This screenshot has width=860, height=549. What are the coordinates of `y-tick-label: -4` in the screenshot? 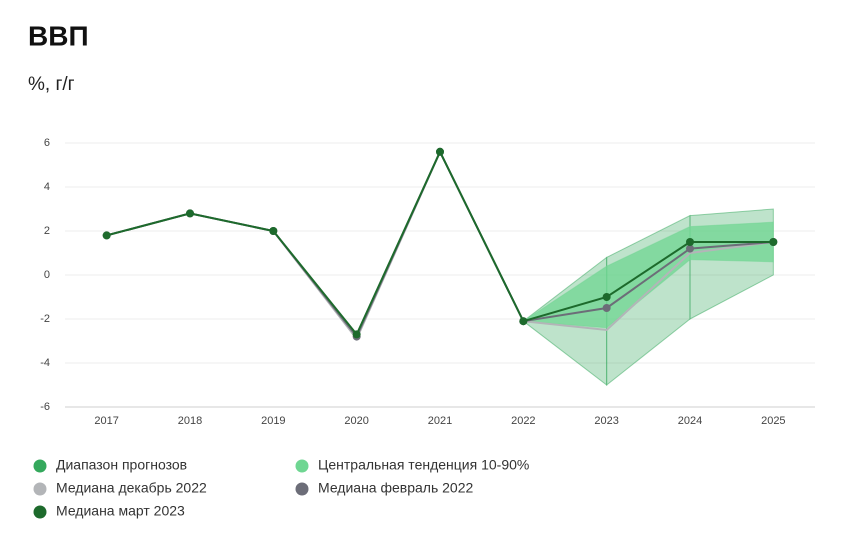 It's located at (45, 363).